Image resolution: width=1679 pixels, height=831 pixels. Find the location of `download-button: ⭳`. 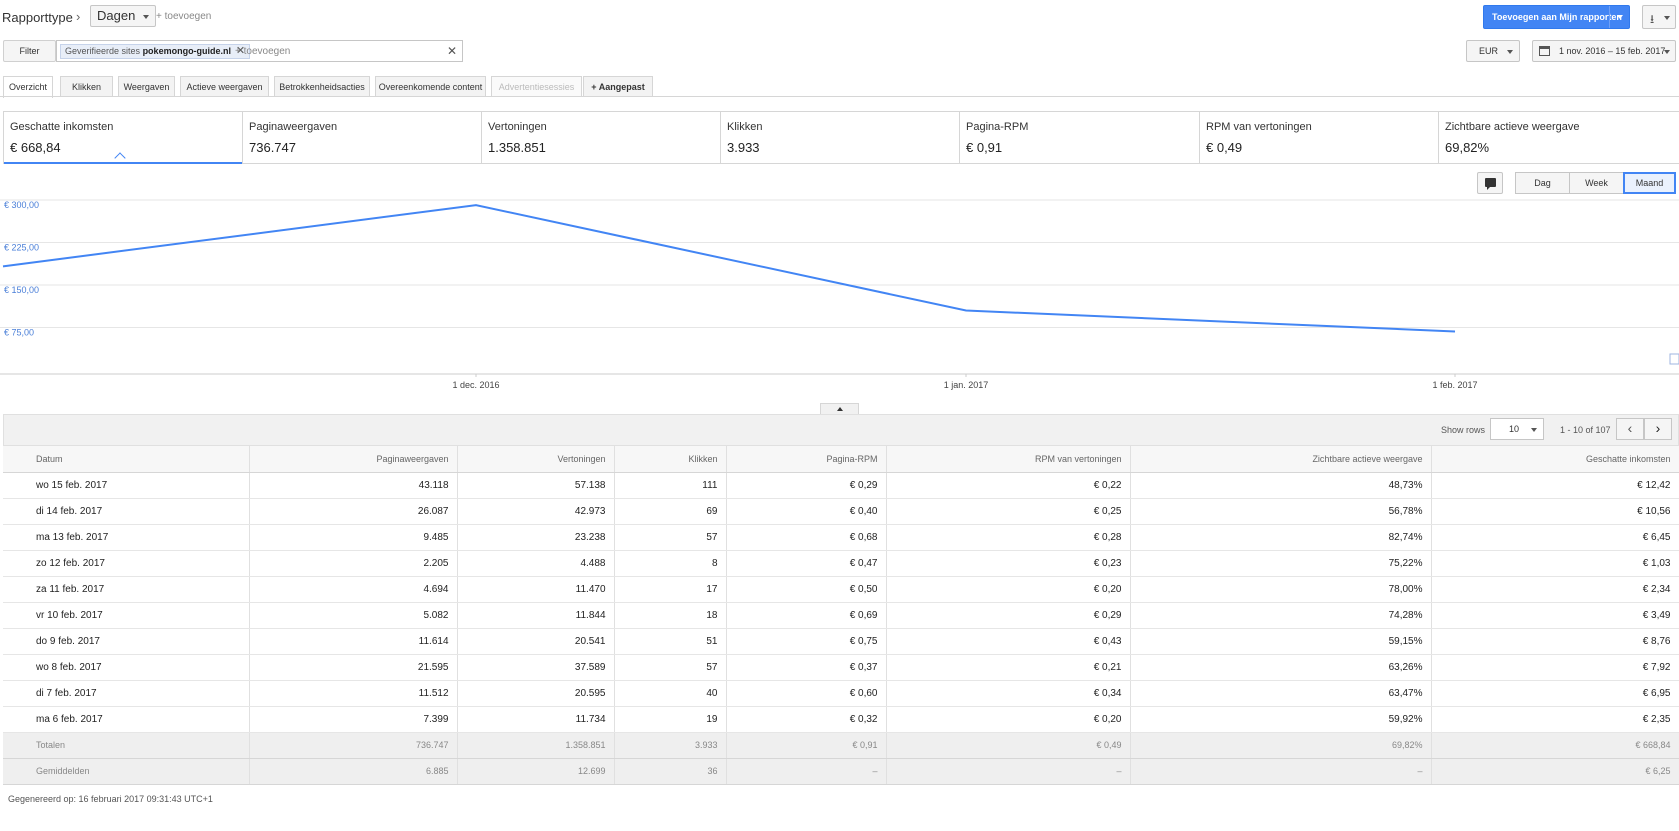

download-button: ⭳ is located at coordinates (1659, 17).